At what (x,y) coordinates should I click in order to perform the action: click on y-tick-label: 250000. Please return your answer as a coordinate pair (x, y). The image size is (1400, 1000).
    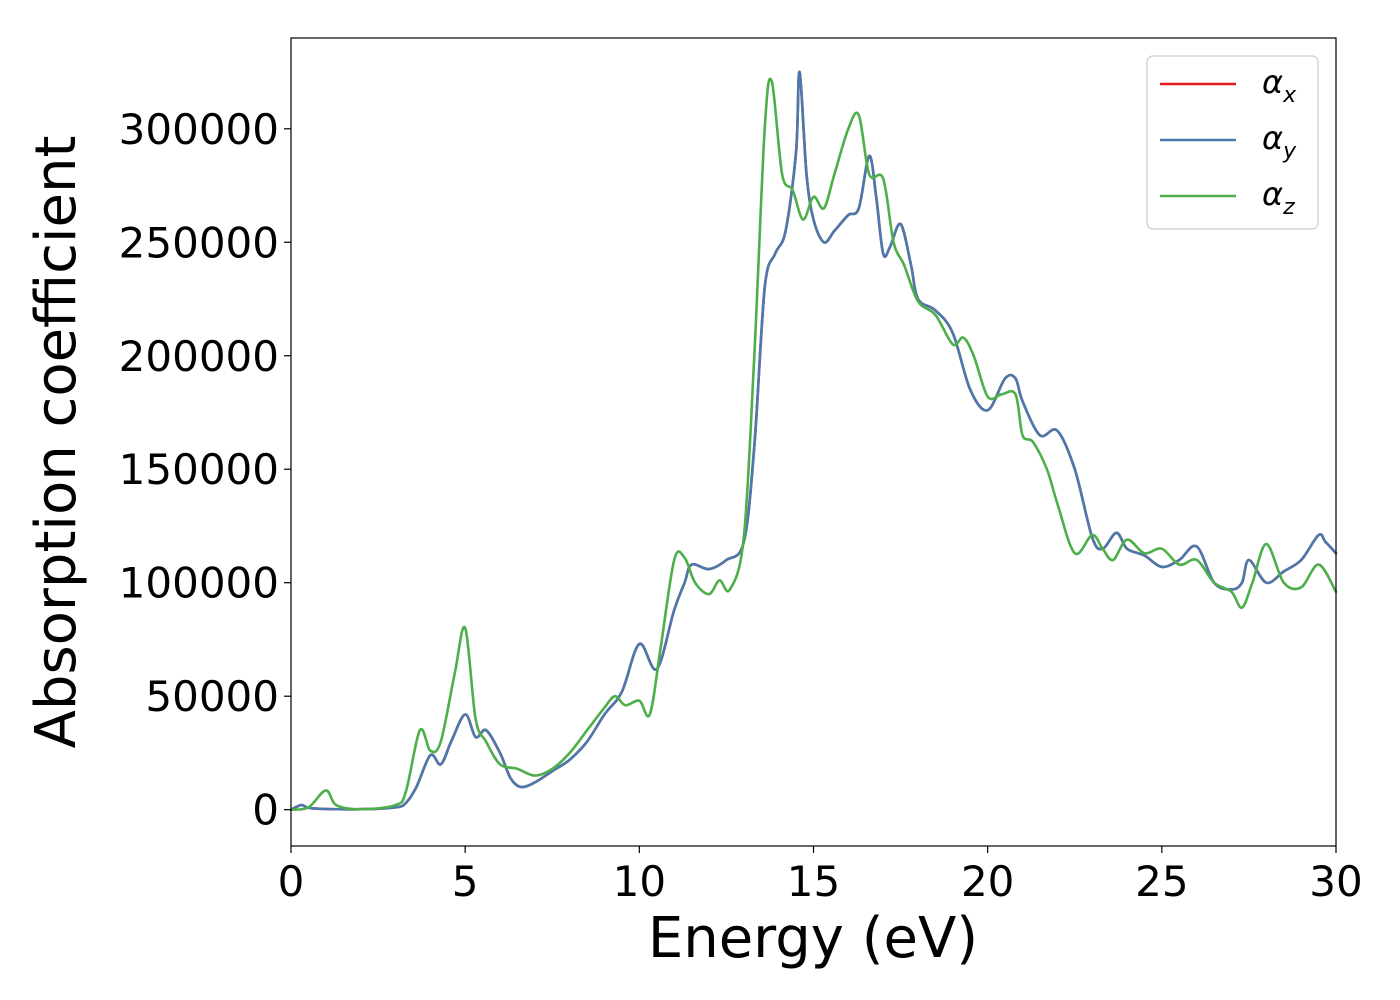
    Looking at the image, I should click on (199, 242).